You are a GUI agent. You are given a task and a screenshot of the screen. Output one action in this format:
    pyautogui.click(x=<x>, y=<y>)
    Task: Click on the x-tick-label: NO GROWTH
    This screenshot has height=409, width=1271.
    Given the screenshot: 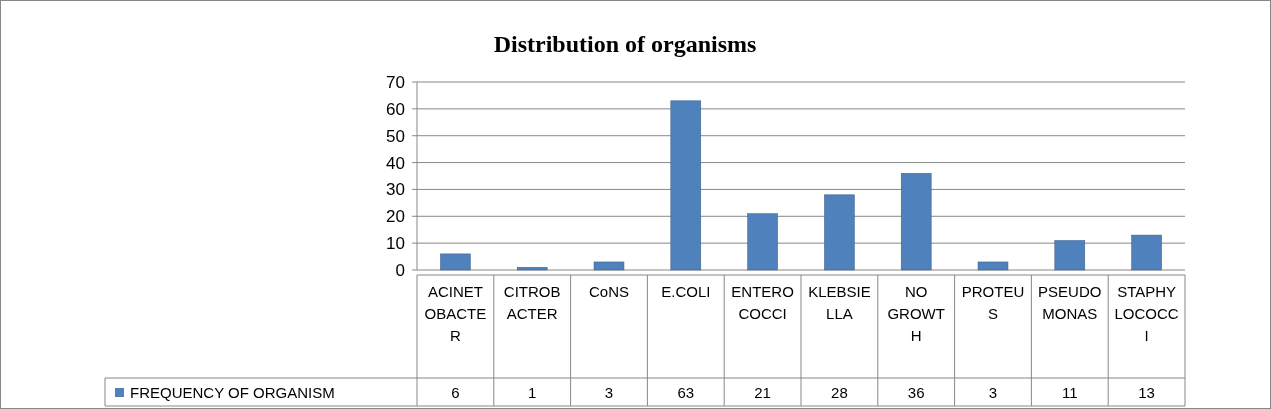 What is the action you would take?
    pyautogui.click(x=916, y=313)
    